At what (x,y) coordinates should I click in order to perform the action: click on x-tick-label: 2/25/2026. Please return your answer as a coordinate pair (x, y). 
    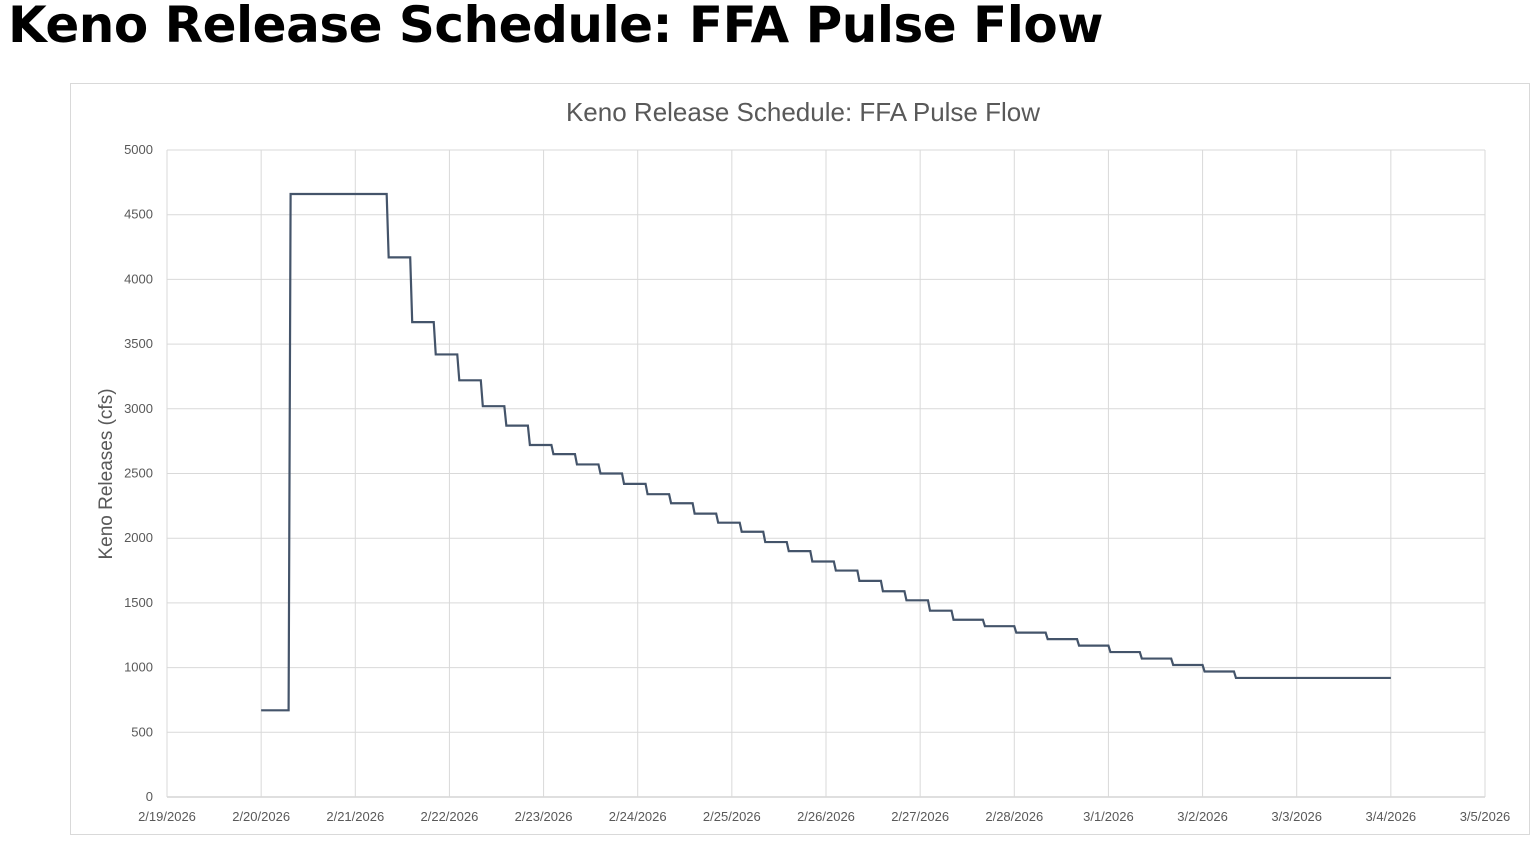
    Looking at the image, I should click on (732, 816).